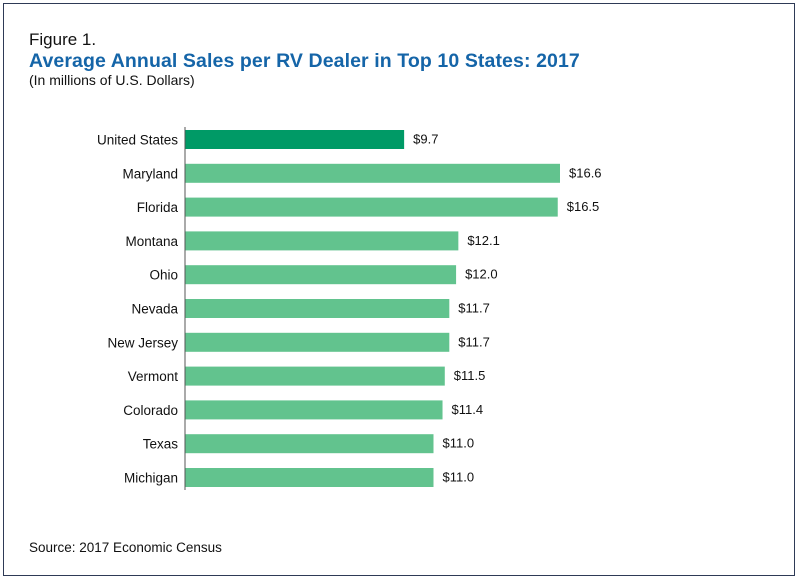  What do you see at coordinates (295, 139) in the screenshot?
I see `bar-united-states` at bounding box center [295, 139].